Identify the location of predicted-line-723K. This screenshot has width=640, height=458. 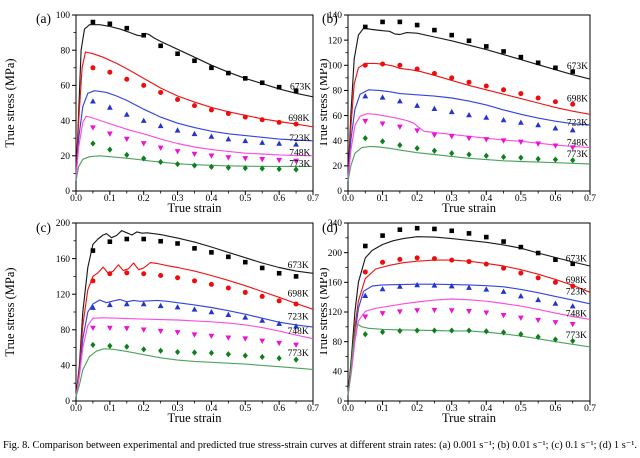
(194, 134).